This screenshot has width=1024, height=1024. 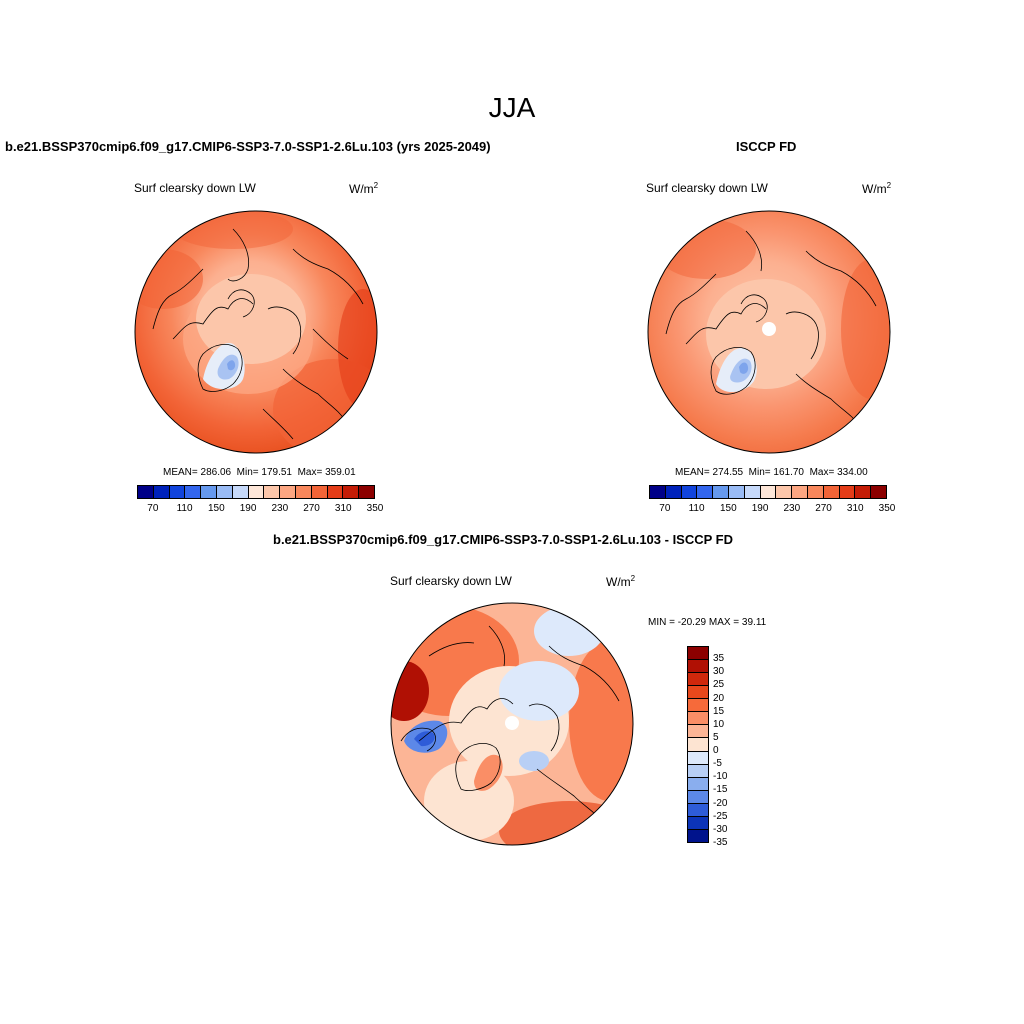 What do you see at coordinates (716, 751) in the screenshot?
I see `colorbar-tick-label: 0` at bounding box center [716, 751].